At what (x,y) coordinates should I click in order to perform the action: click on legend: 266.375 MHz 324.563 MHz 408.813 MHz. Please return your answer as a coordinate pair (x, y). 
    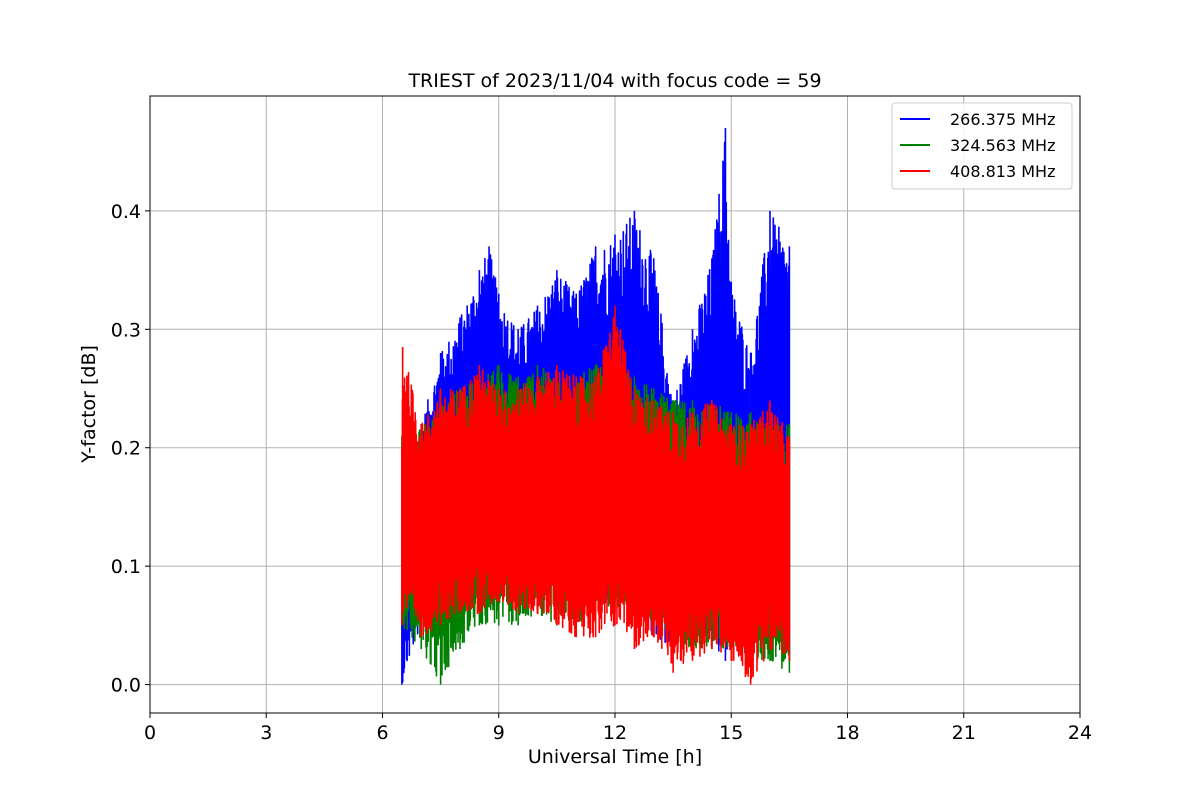
    Looking at the image, I should click on (982, 146).